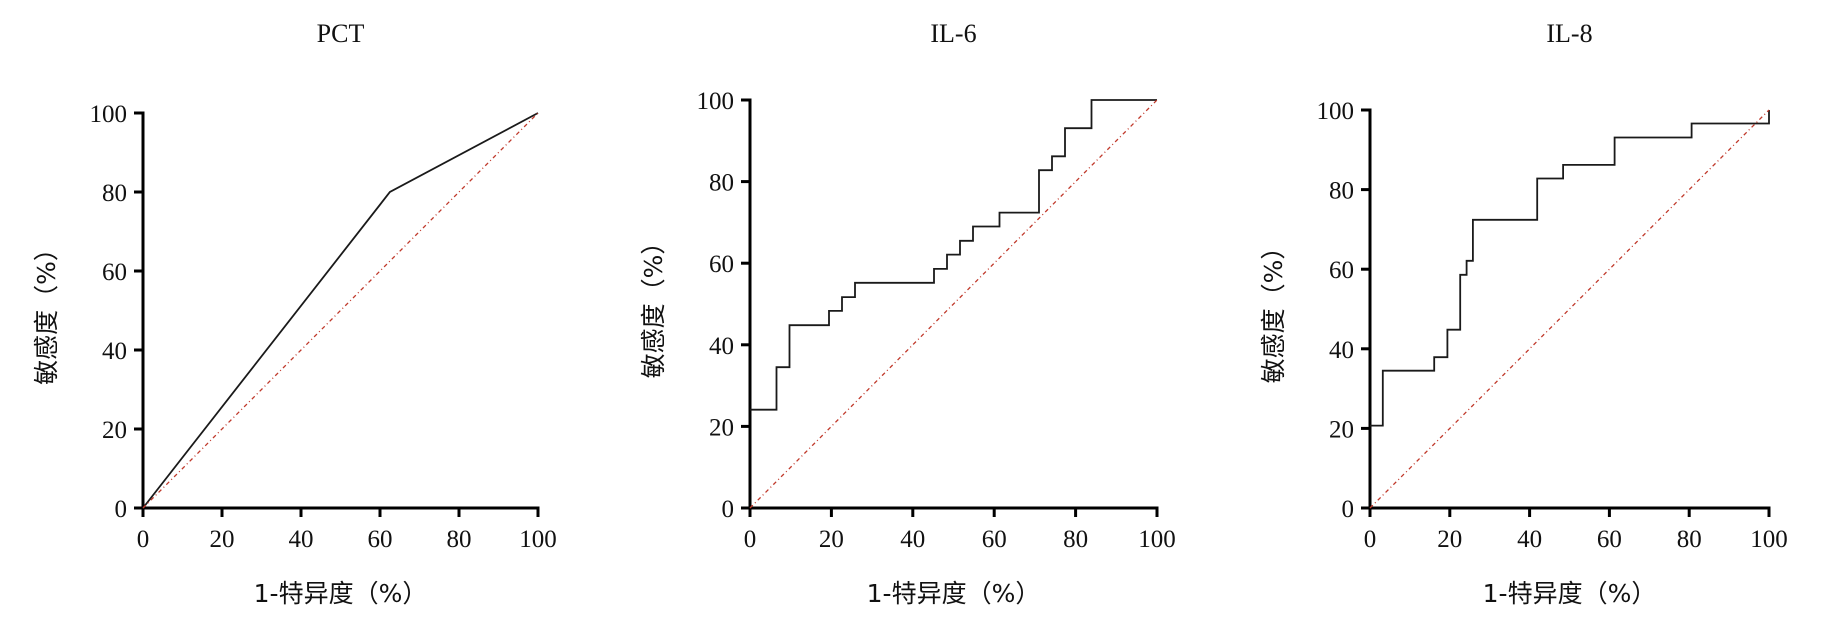  I want to click on panel-title: IL-6, so click(953, 33).